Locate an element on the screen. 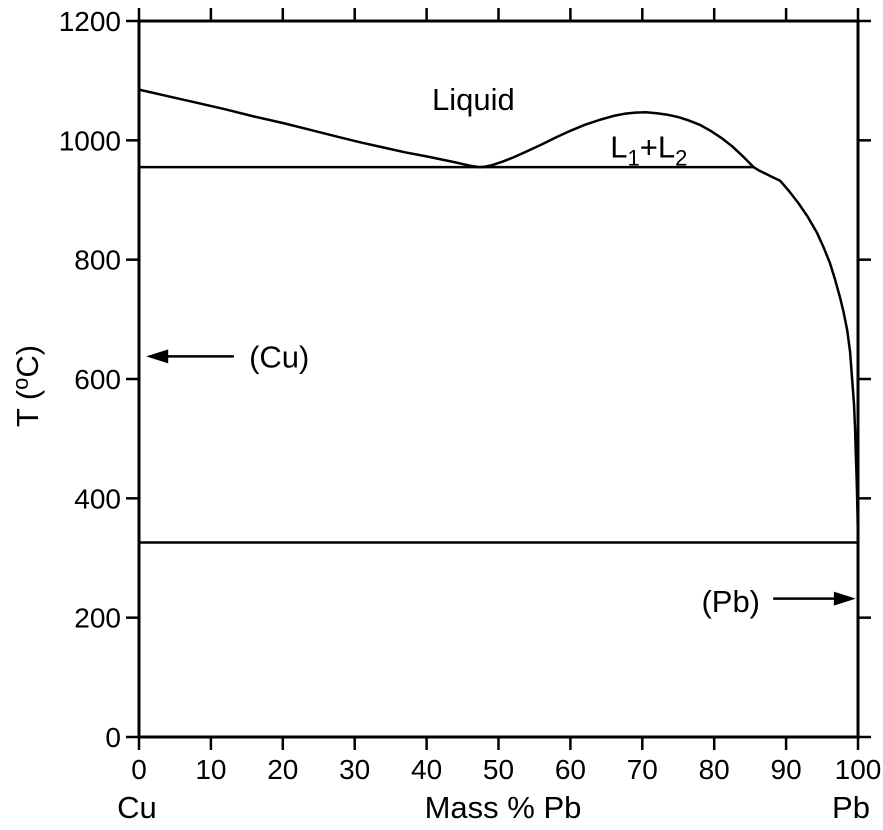 The image size is (883, 830). y-tick-label: 800 is located at coordinates (97, 260).